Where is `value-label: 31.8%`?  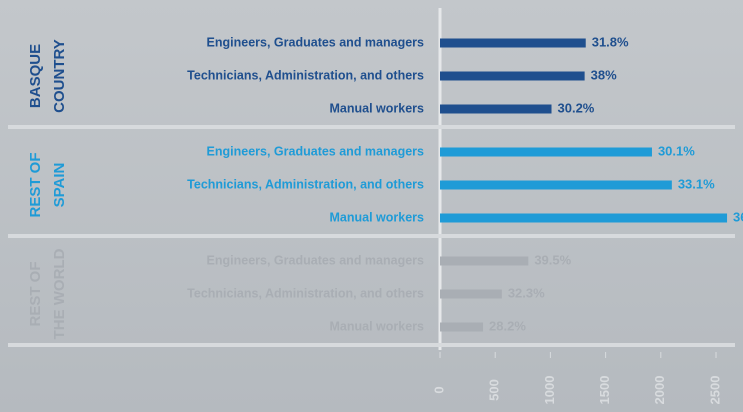
value-label: 31.8% is located at coordinates (610, 41).